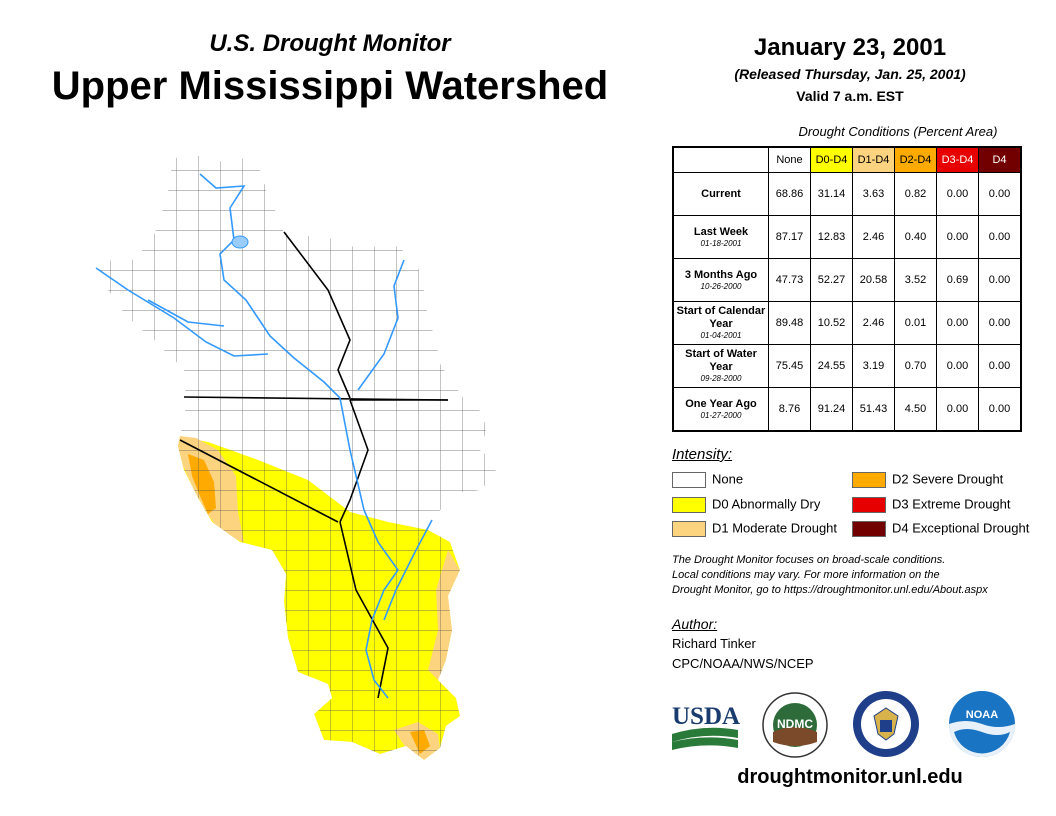  What do you see at coordinates (873, 280) in the screenshot?
I see `cell-d1-d4: 20.58` at bounding box center [873, 280].